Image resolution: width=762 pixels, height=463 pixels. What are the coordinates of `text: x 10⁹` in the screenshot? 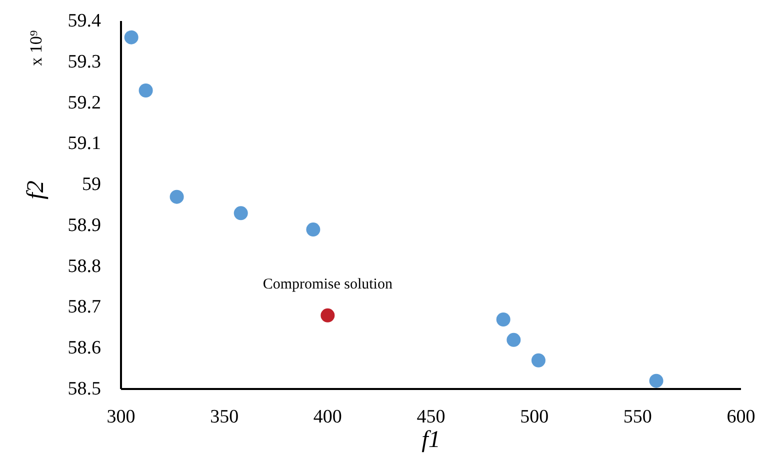 It's located at (36, 48).